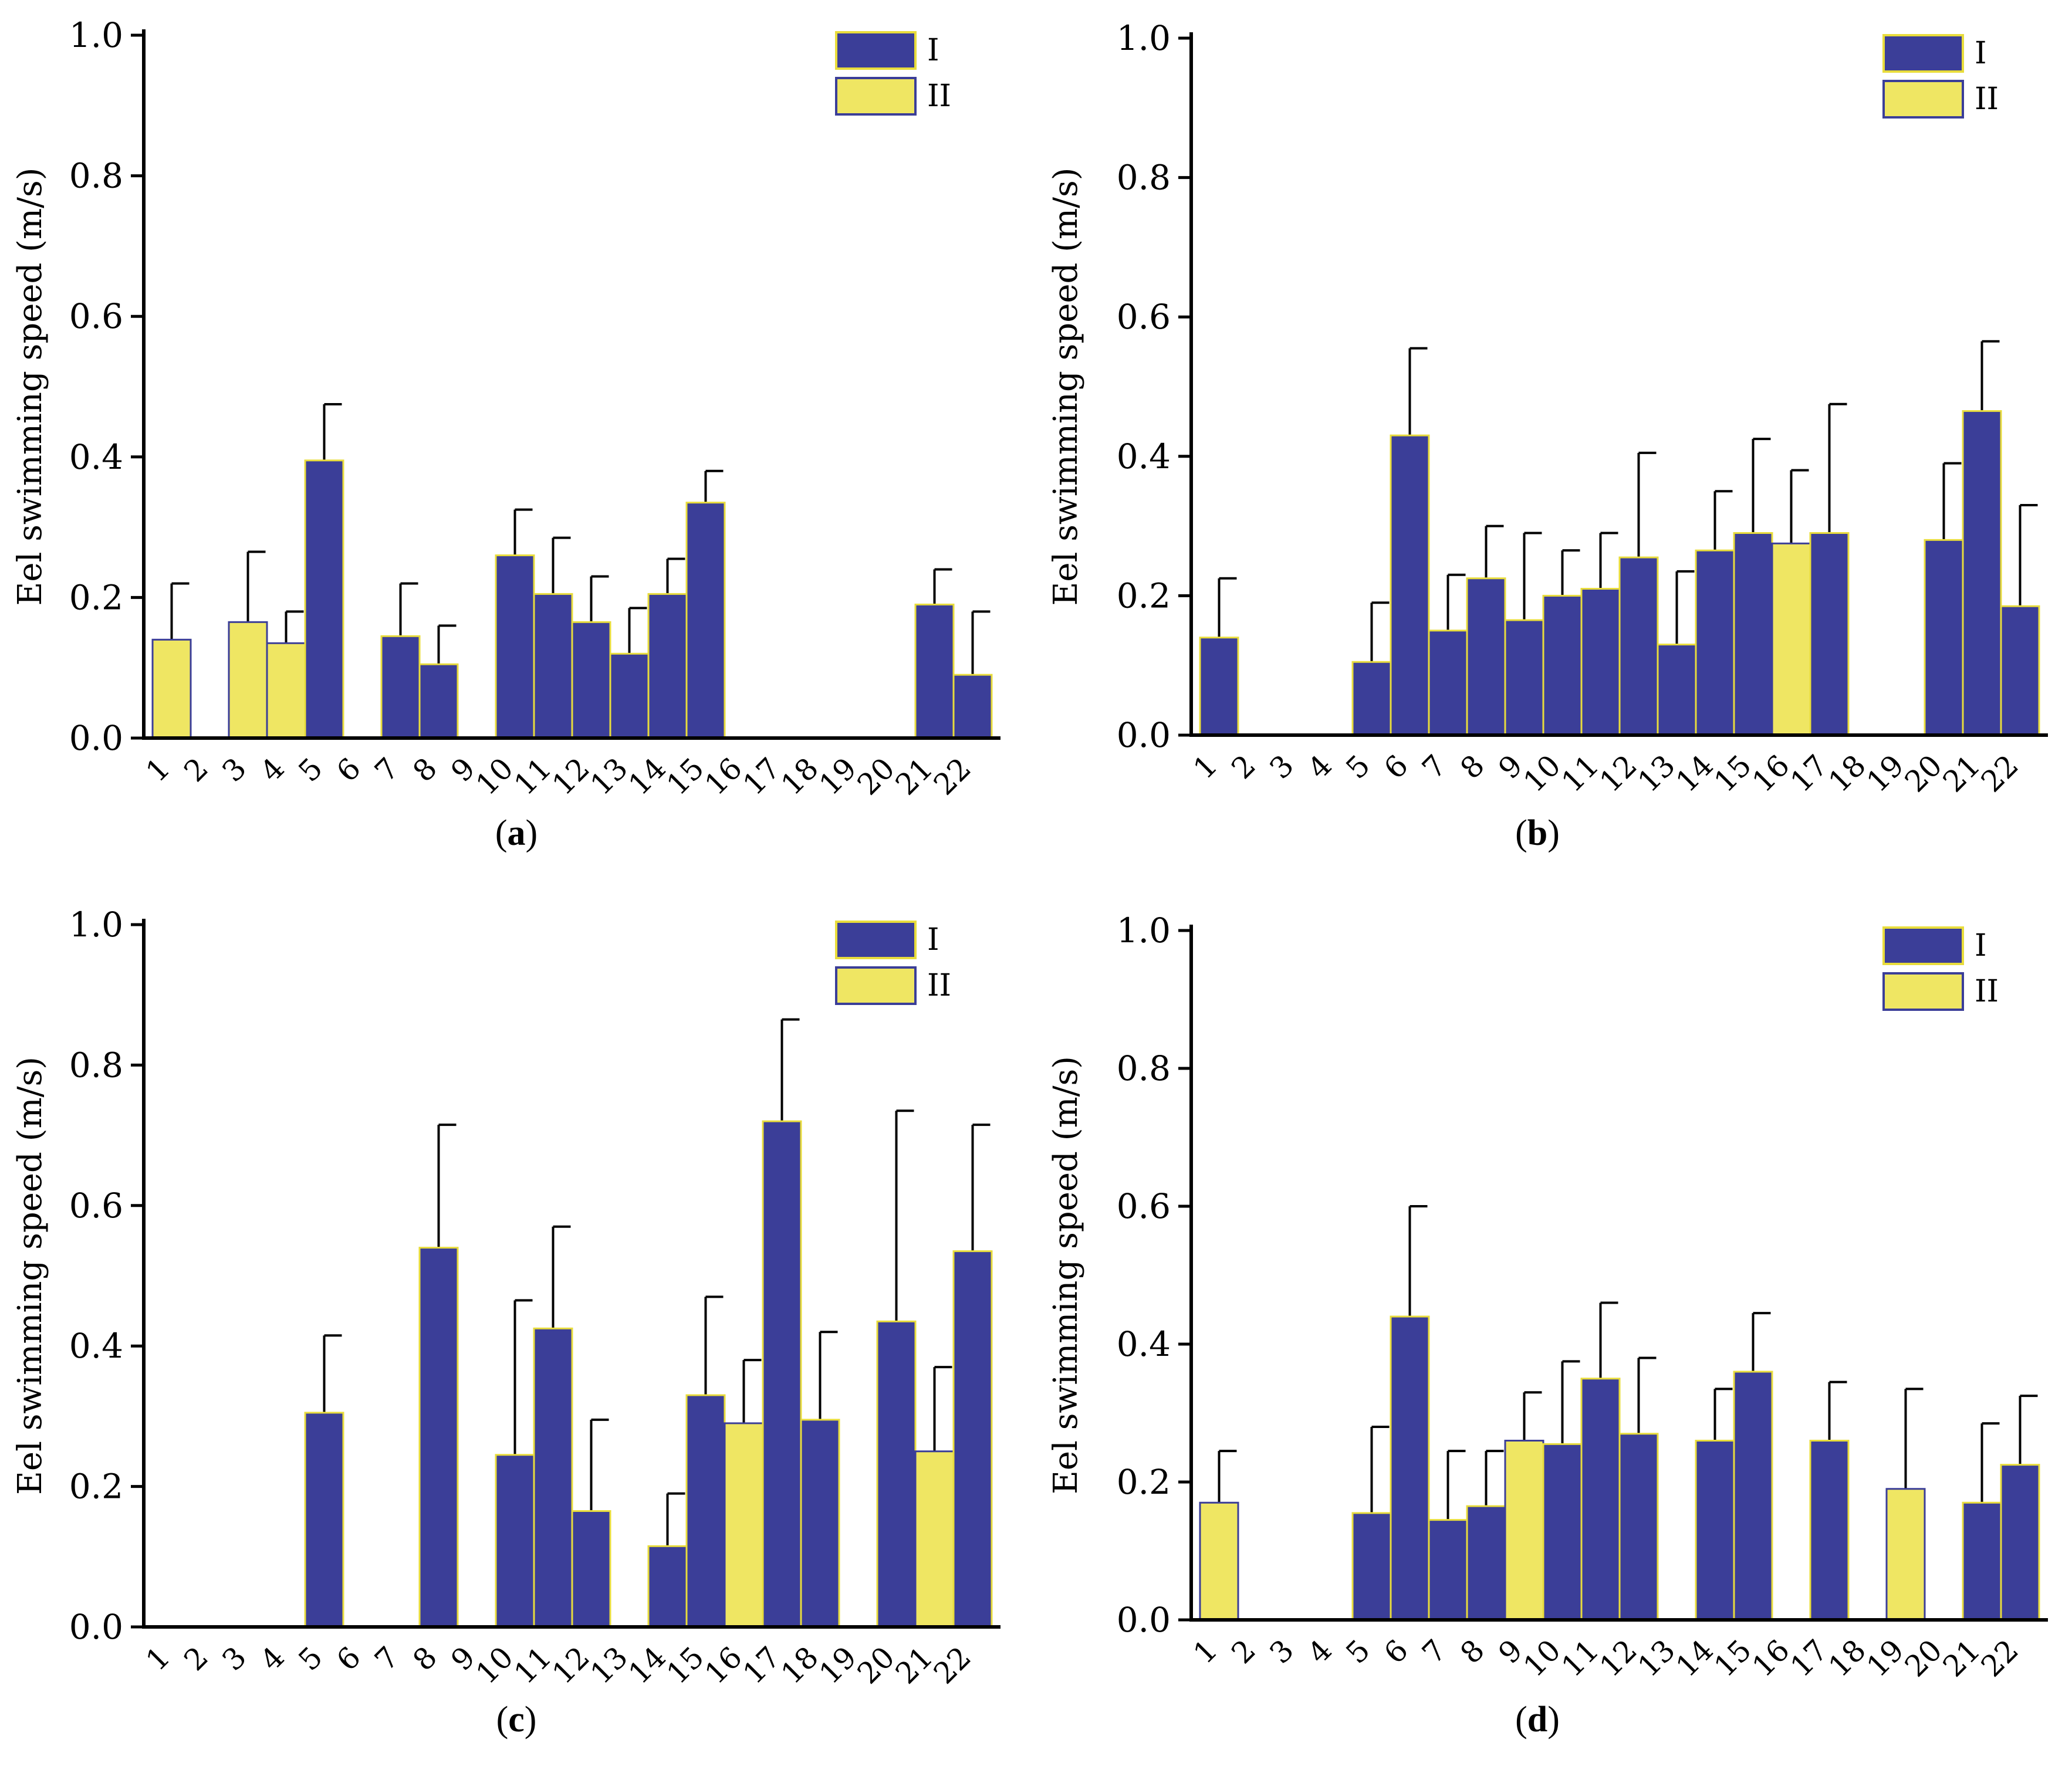 This screenshot has width=2072, height=1773. What do you see at coordinates (516, 833) in the screenshot?
I see `caption-a: (a)` at bounding box center [516, 833].